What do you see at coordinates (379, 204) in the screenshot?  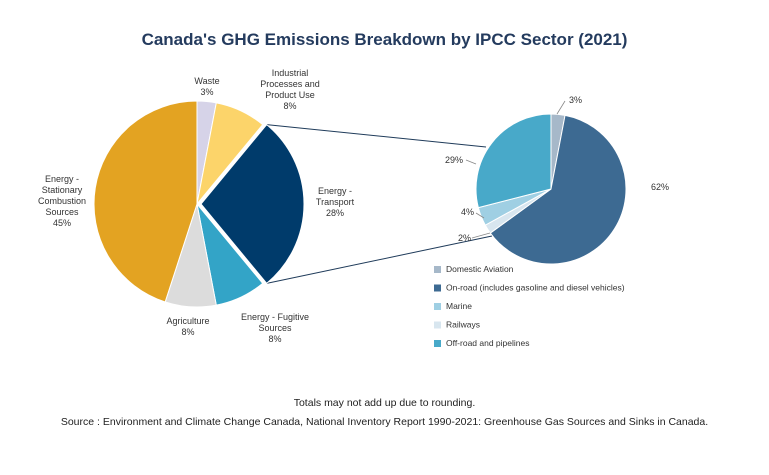 I see `connector-lines` at bounding box center [379, 204].